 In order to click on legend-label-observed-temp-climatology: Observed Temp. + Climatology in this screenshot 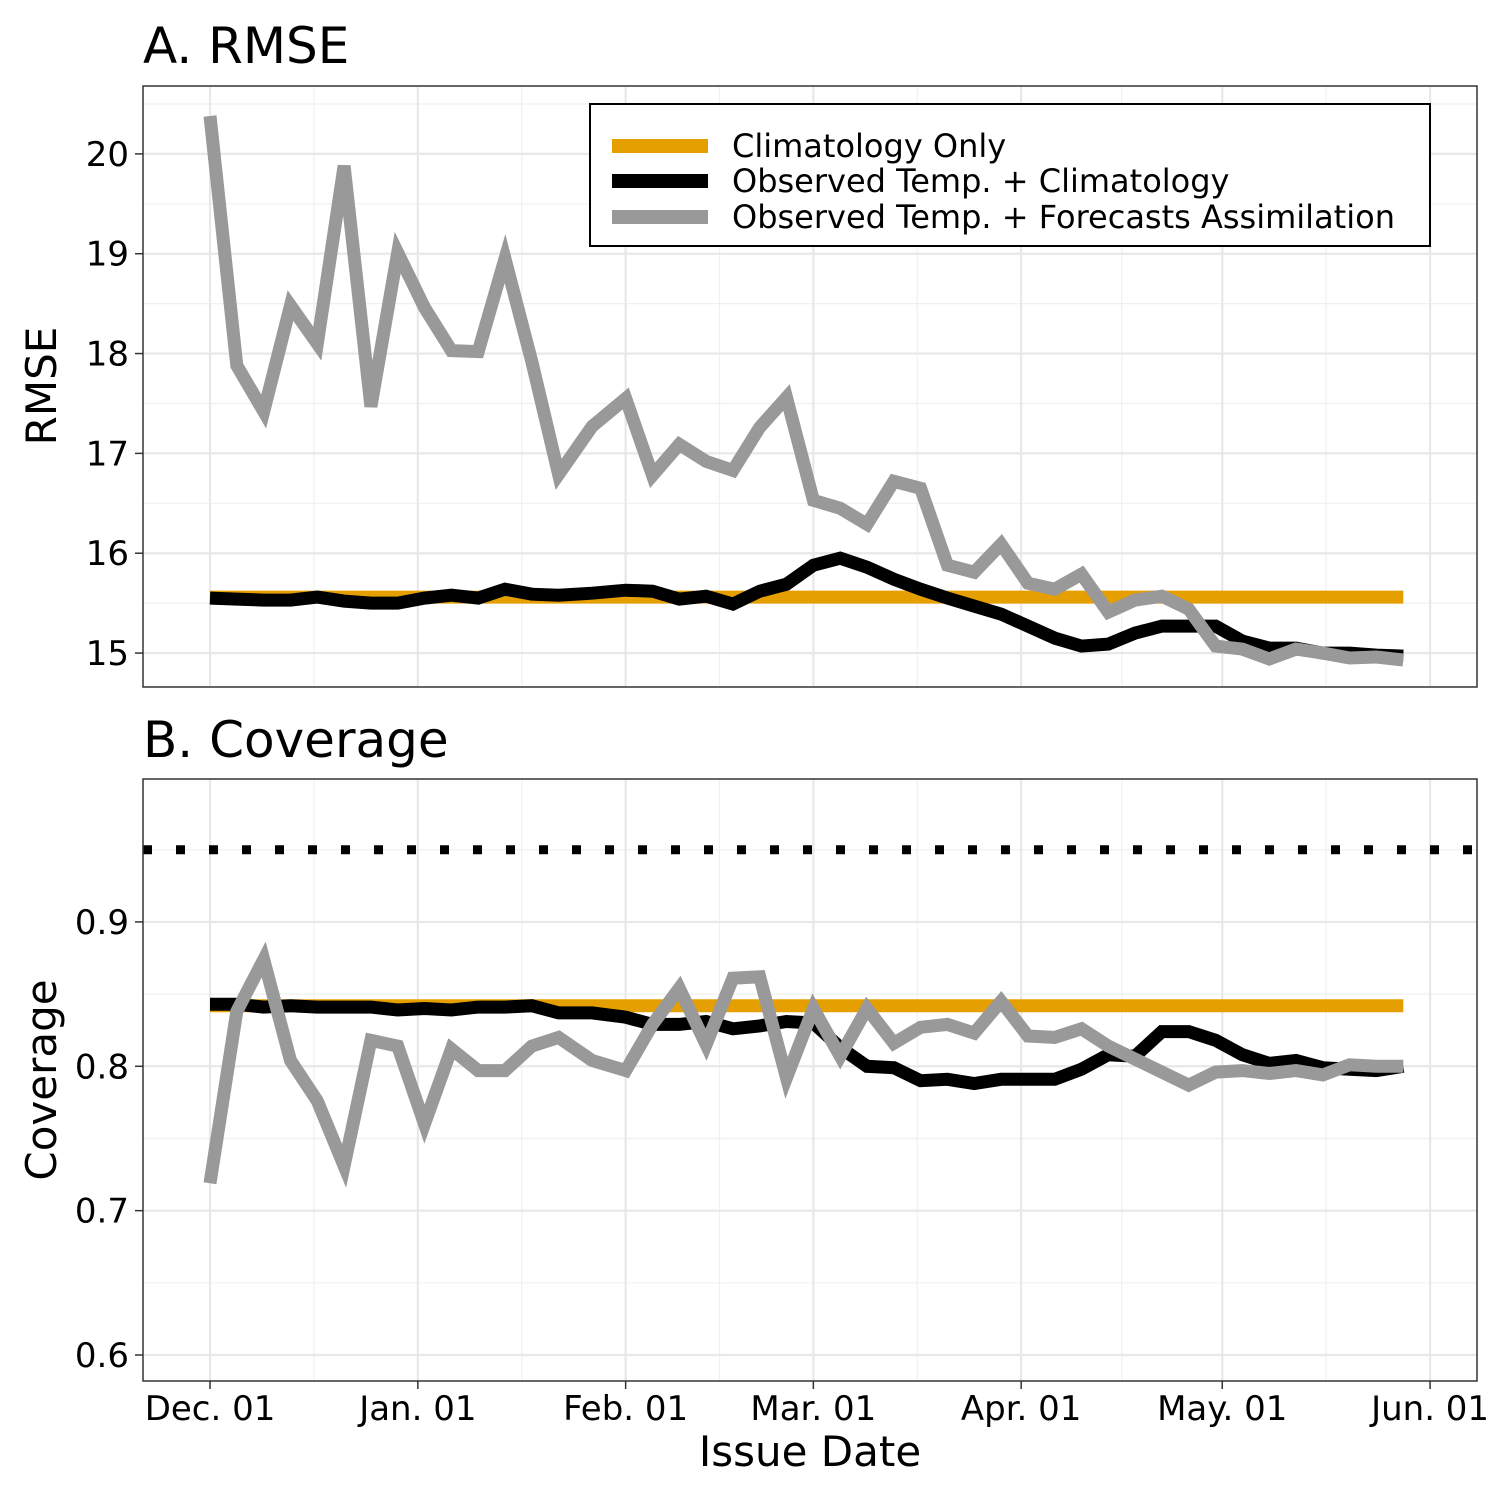, I will do `click(980, 181)`.